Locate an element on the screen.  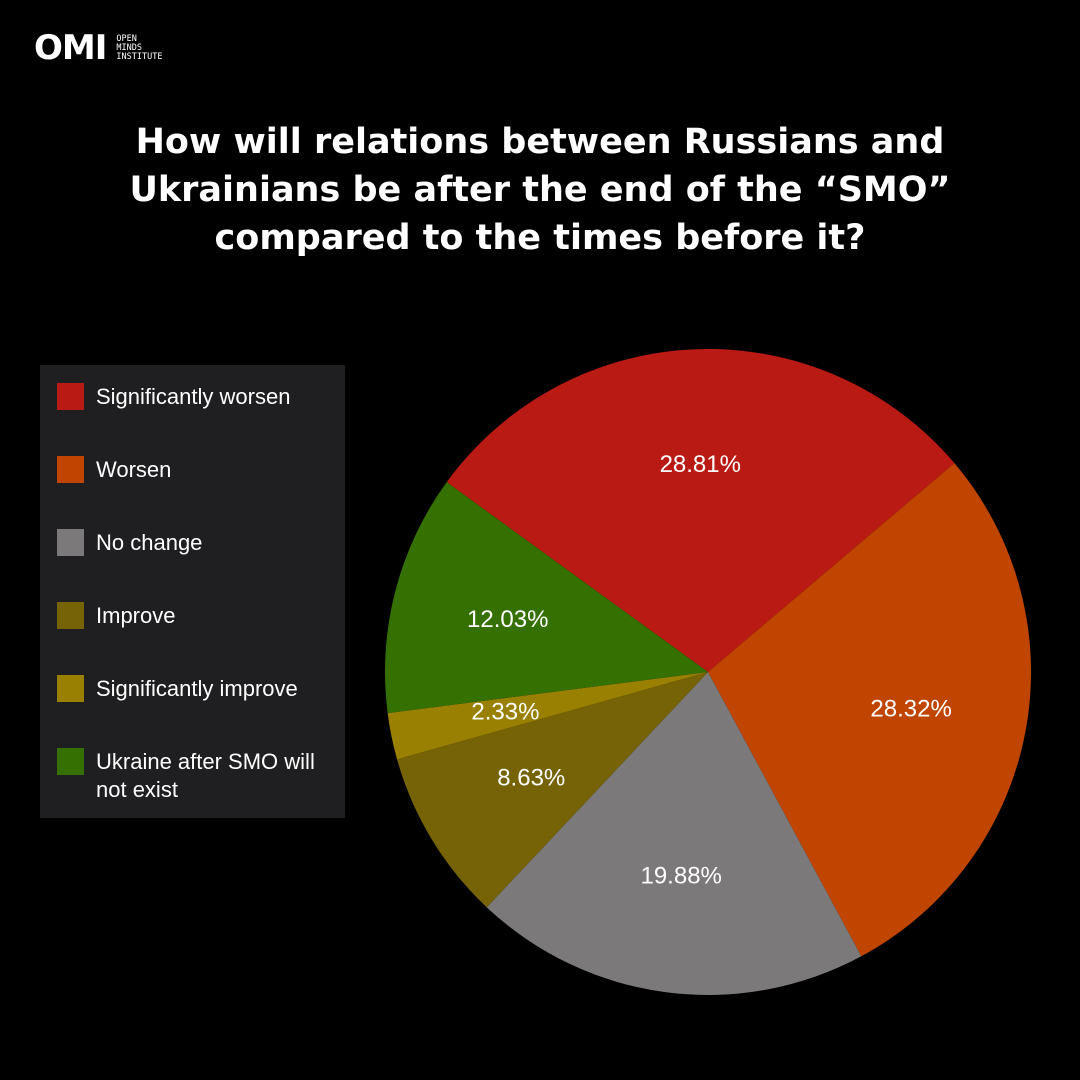
legend-item: No change is located at coordinates (201, 543).